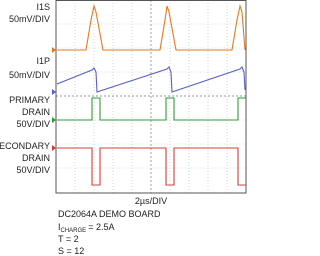  I want to click on primary-marker, so click(54, 120).